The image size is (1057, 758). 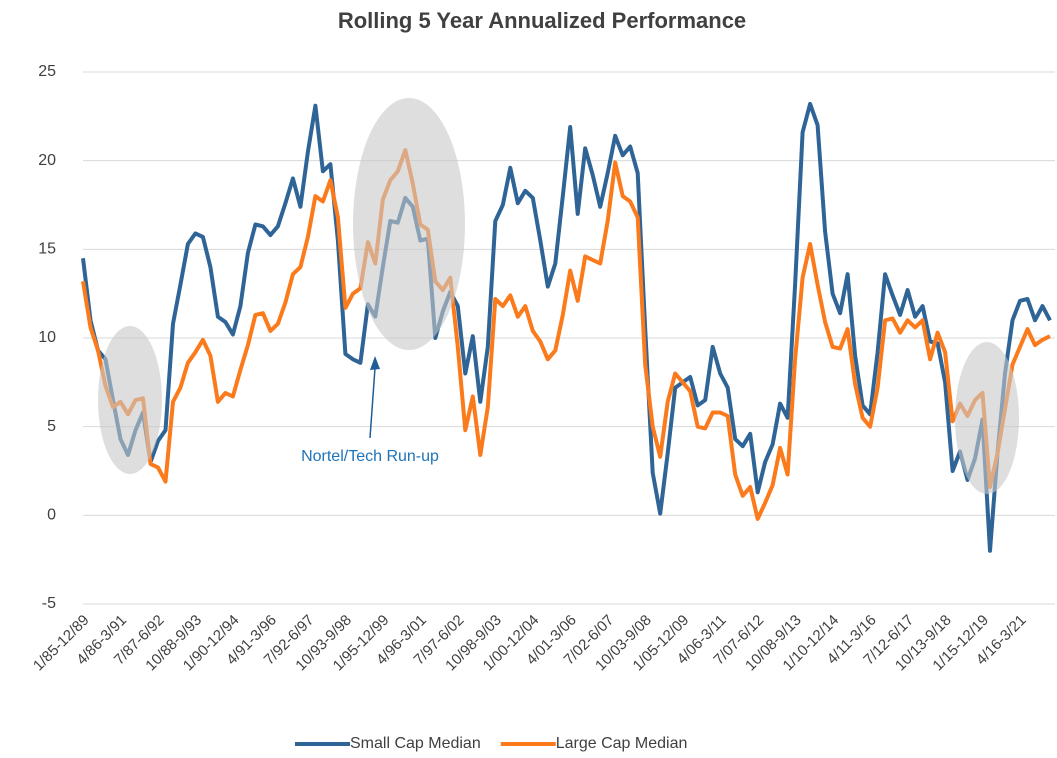 I want to click on y-tick-label: -5, so click(x=49, y=603).